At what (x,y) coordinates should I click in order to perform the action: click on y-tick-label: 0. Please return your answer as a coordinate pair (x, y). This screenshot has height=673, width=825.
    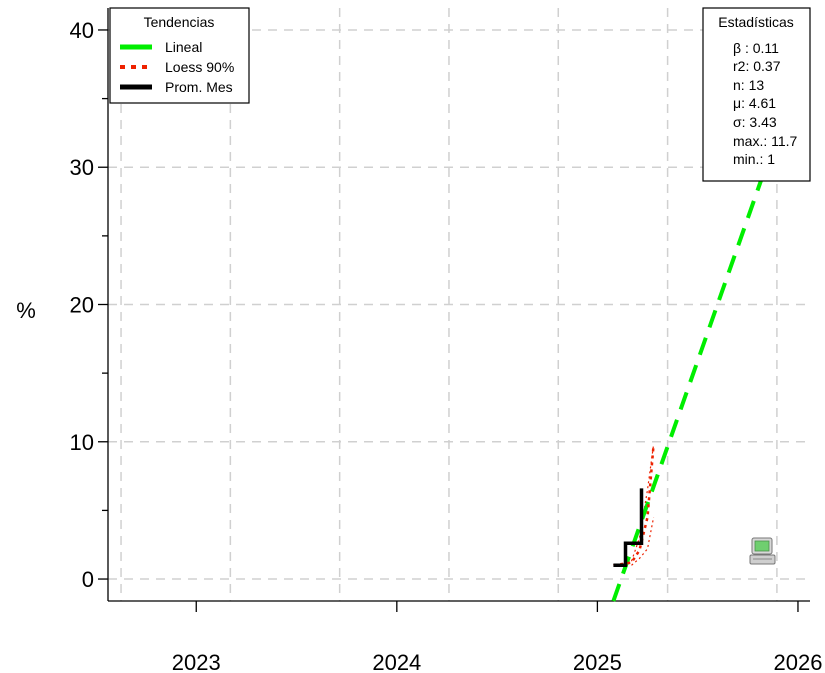
    Looking at the image, I should click on (88, 579).